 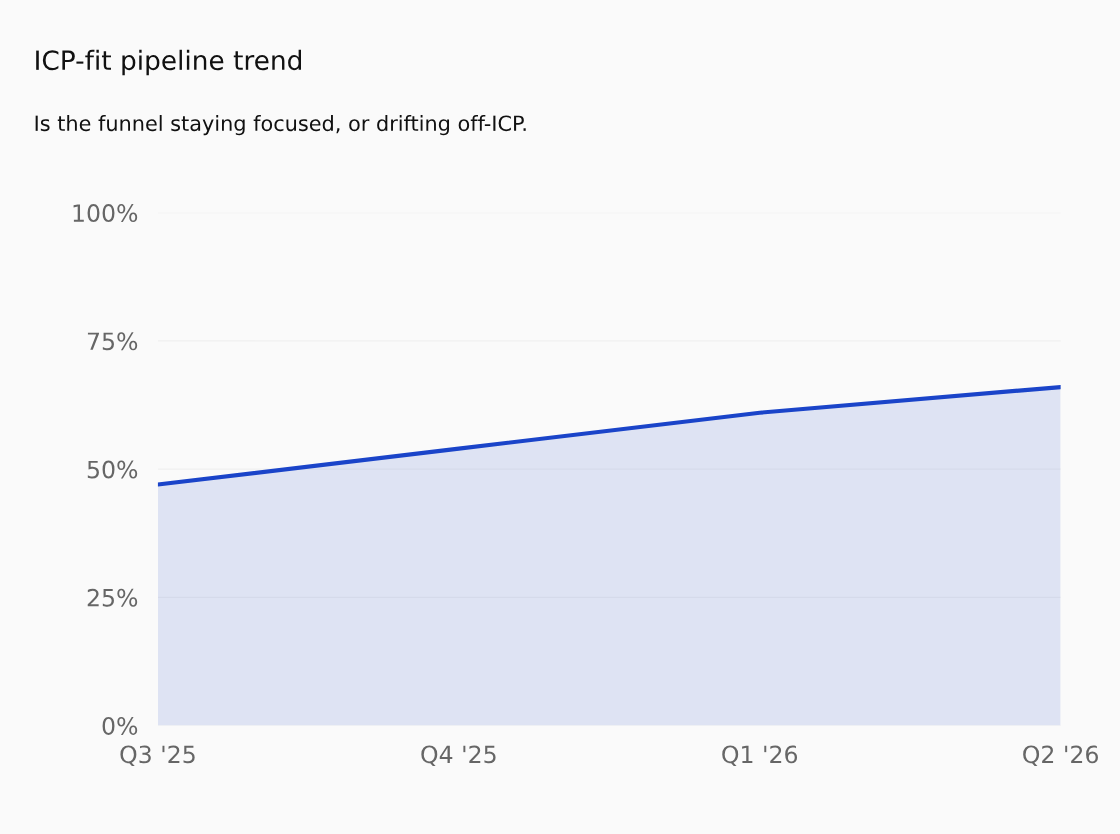 I want to click on y-tick-label: 100%, so click(x=105, y=213).